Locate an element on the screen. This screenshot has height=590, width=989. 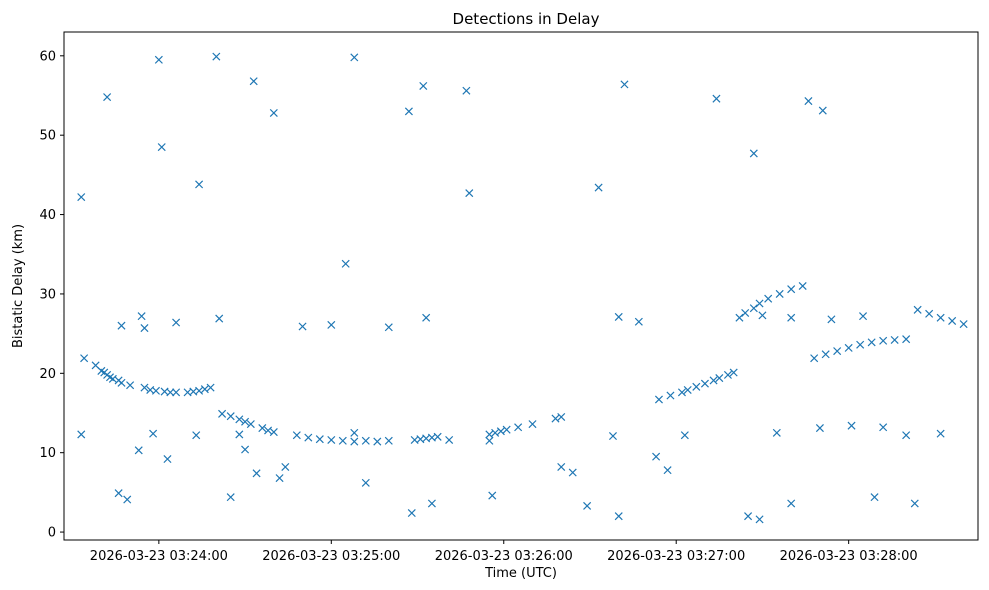
x-tick-label: 2026-03-23 03:27:00 is located at coordinates (676, 556).